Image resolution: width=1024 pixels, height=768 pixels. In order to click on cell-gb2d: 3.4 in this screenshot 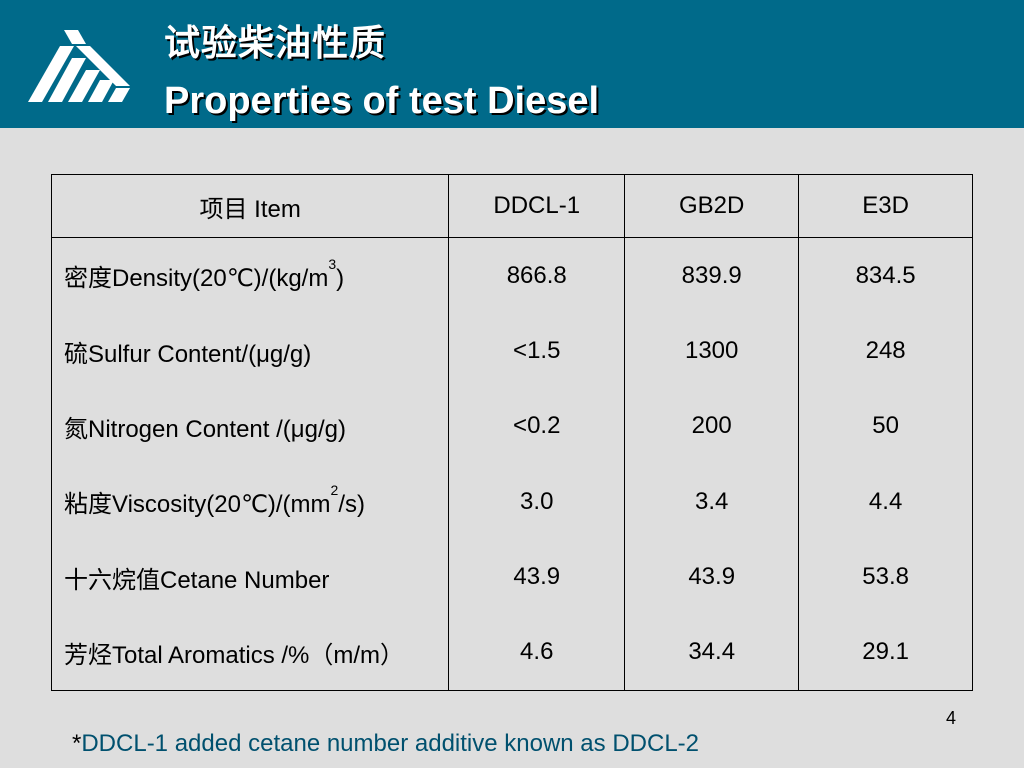, I will do `click(712, 502)`.